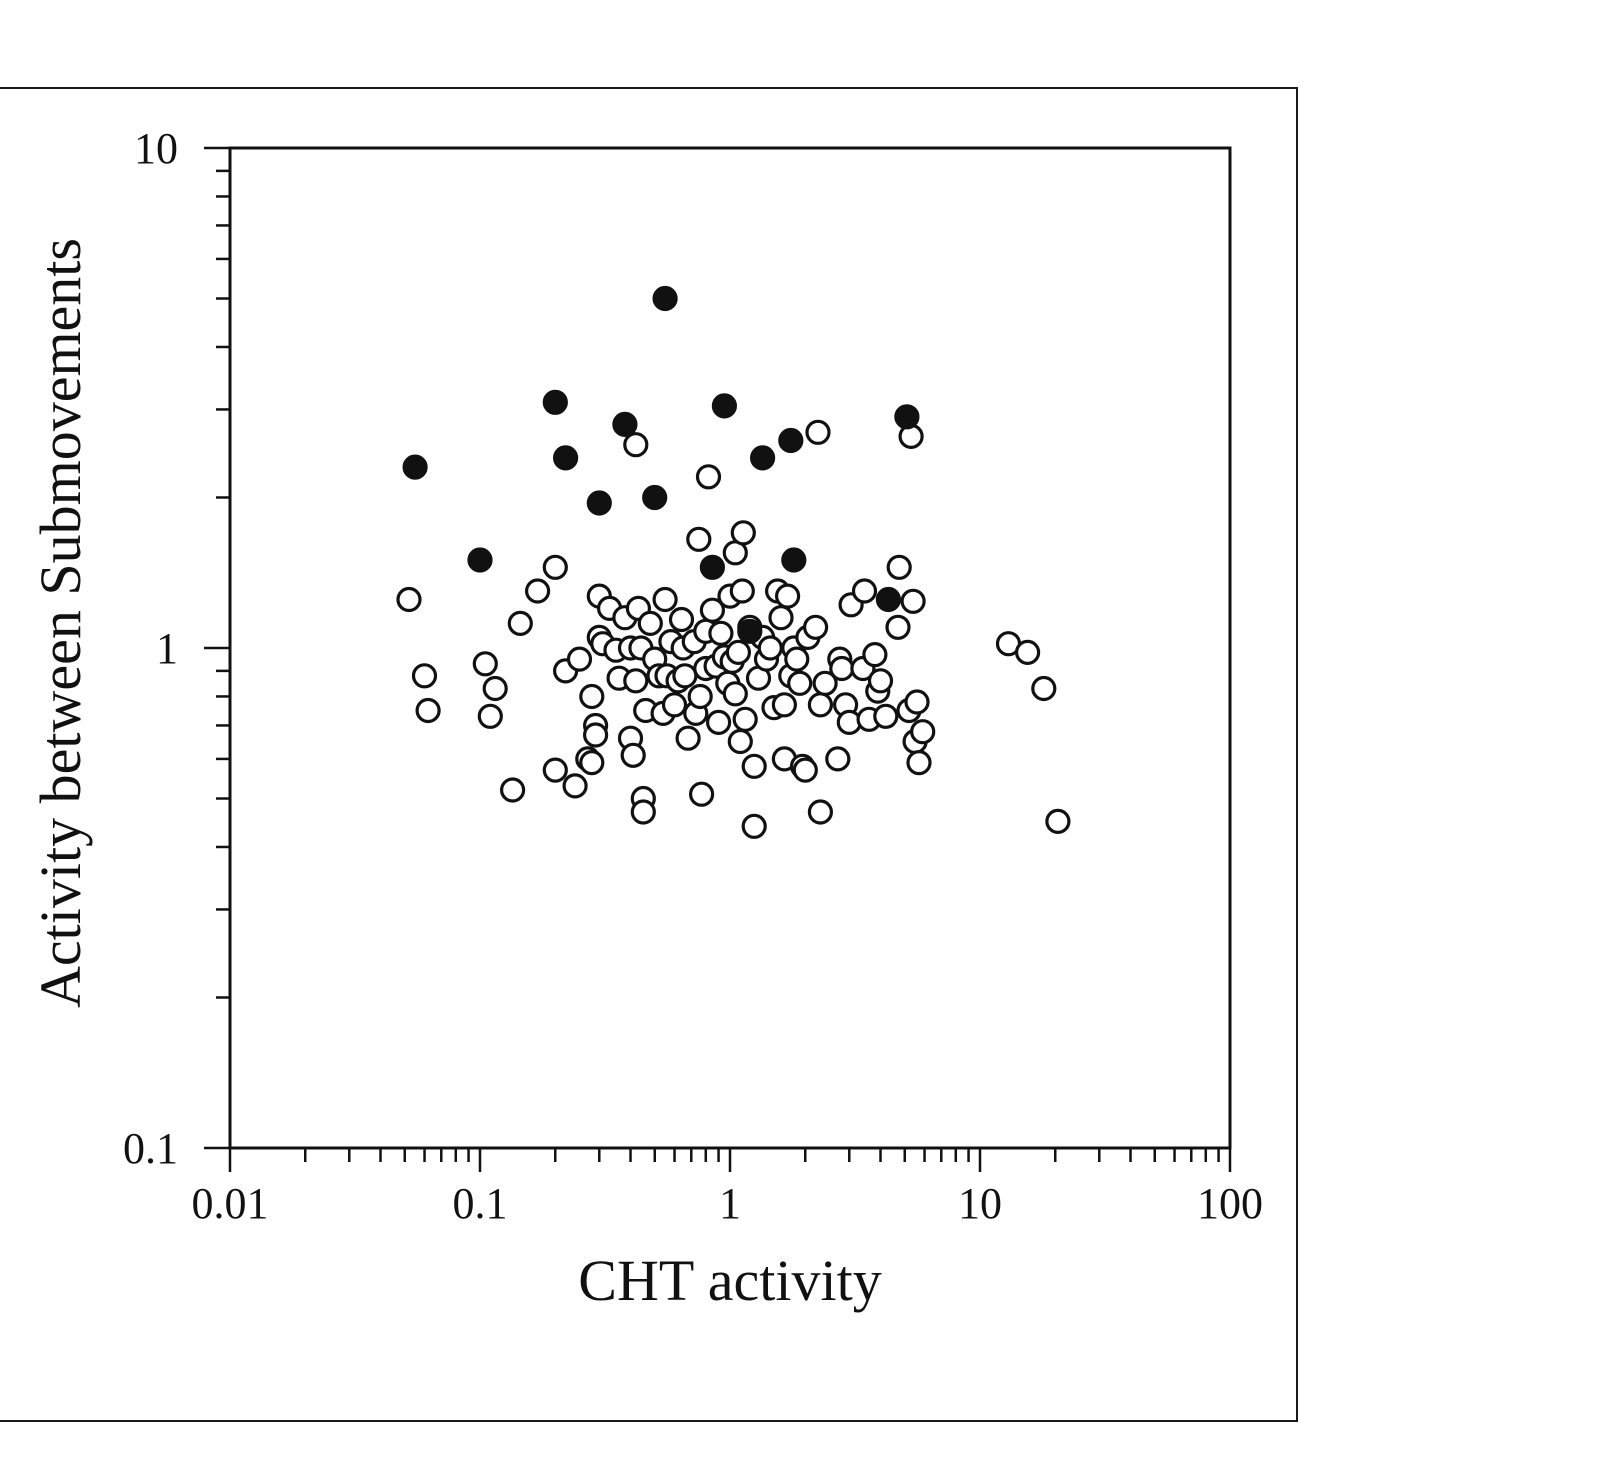 This screenshot has height=1465, width=1601. Describe the element at coordinates (480, 1203) in the screenshot. I see `x-tick-label: 0.1` at that location.